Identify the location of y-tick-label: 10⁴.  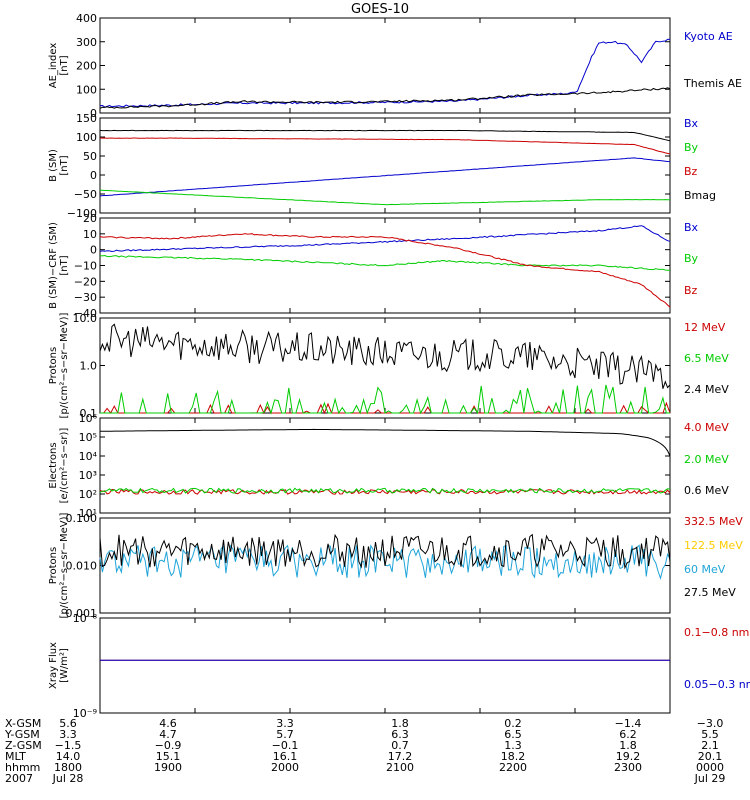
(88, 456).